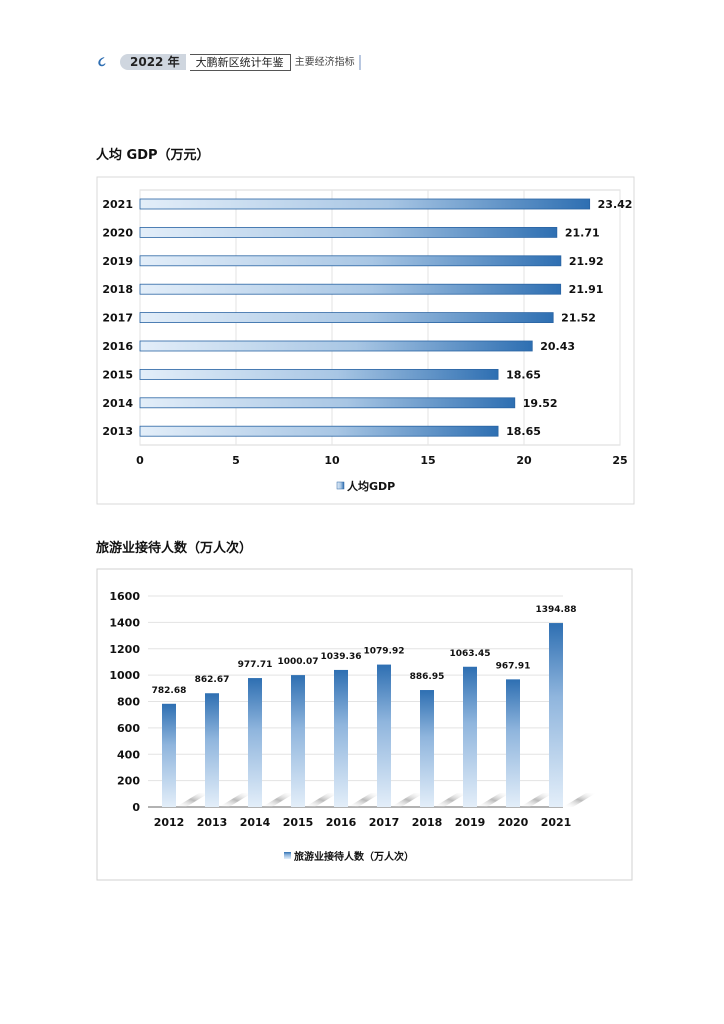 The height and width of the screenshot is (1024, 724). Describe the element at coordinates (578, 318) in the screenshot. I see `data-label: 21.52` at that location.